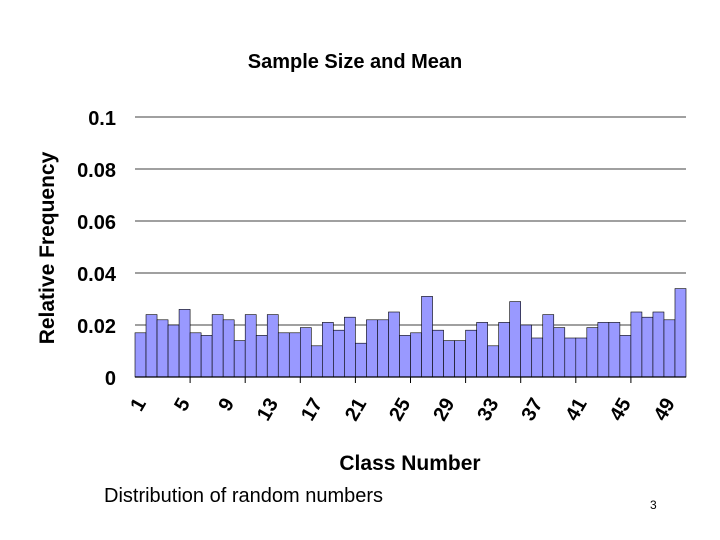 This screenshot has width=720, height=540. I want to click on x-tick-label: 17, so click(312, 410).